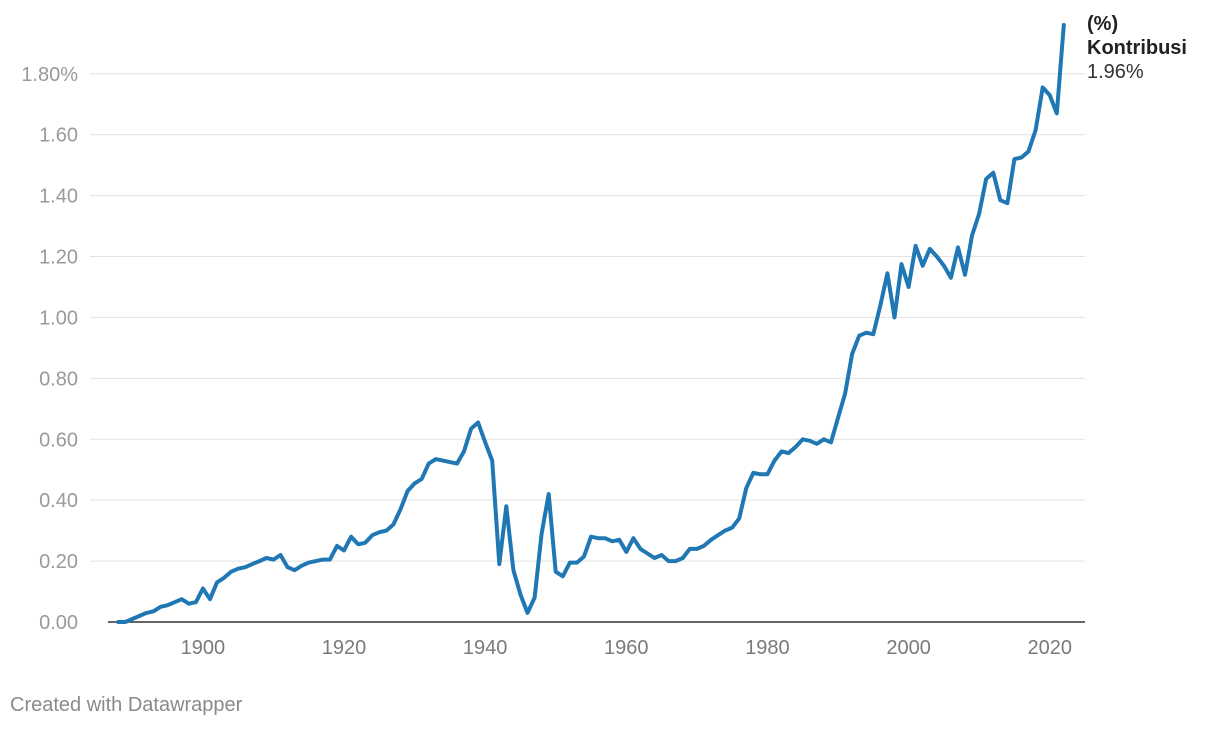 The width and height of the screenshot is (1220, 730). I want to click on x-tick-label: 2020, so click(1049, 648).